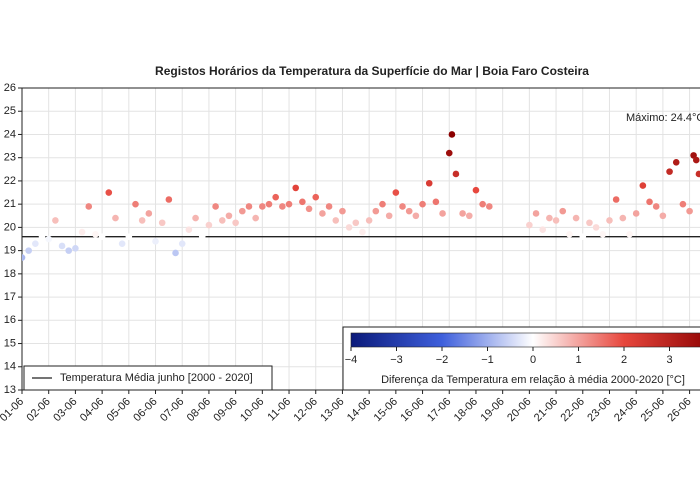  What do you see at coordinates (10, 343) in the screenshot?
I see `y-tick-label: 15` at bounding box center [10, 343].